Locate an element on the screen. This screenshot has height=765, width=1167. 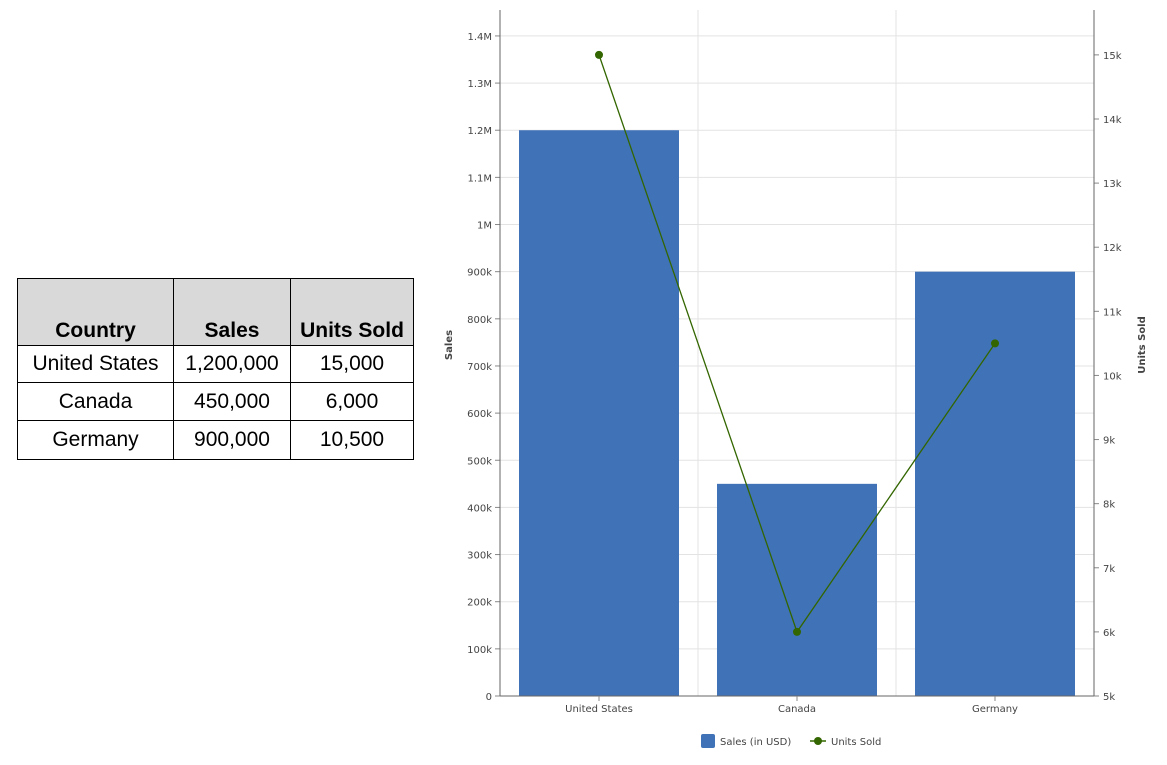
y-tick-label: 400k is located at coordinates (479, 508).